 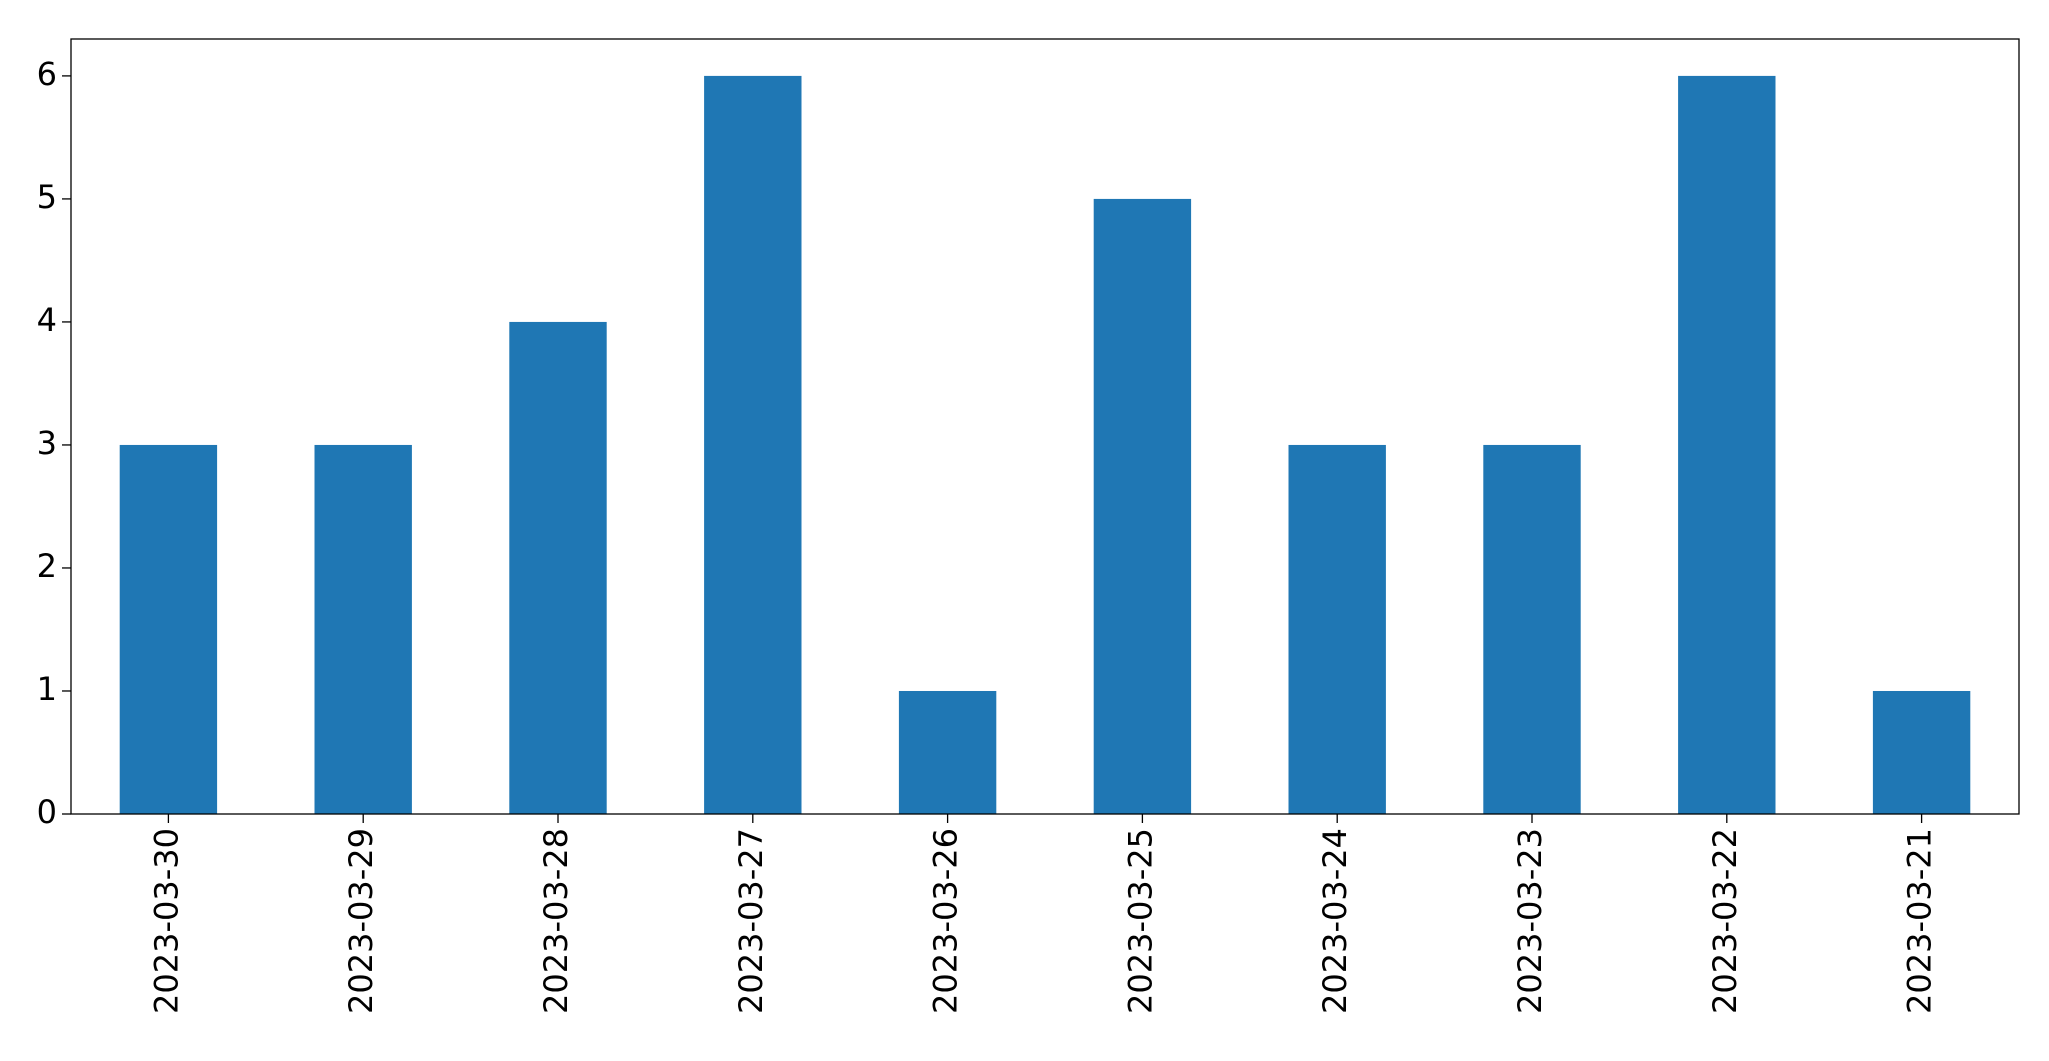 I want to click on y-tick-label: 2, so click(x=47, y=566).